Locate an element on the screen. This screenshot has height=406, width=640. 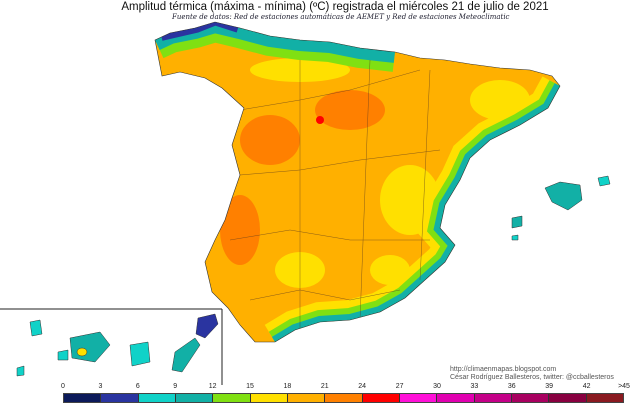
credits-url: http://climaenmapas.blogspot.com is located at coordinates (503, 369).